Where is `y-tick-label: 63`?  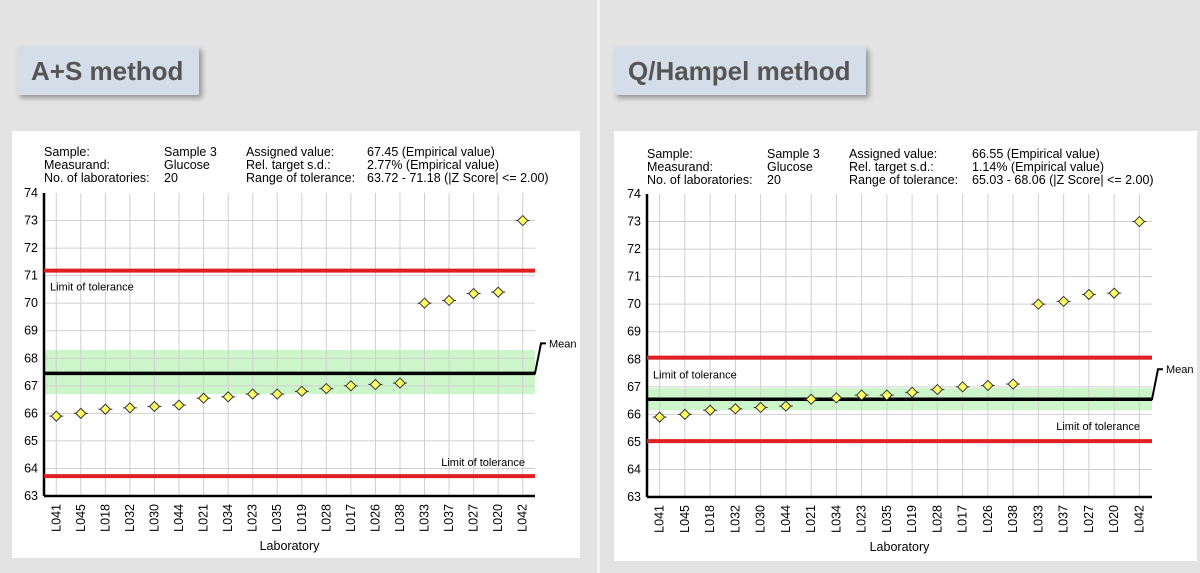 y-tick-label: 63 is located at coordinates (634, 497).